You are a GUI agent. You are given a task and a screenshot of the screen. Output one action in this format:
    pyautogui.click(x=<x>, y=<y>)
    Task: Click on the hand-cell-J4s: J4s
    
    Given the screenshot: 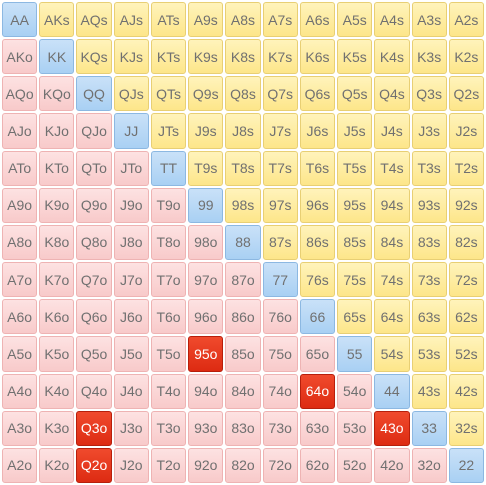 What is the action you would take?
    pyautogui.click(x=392, y=131)
    